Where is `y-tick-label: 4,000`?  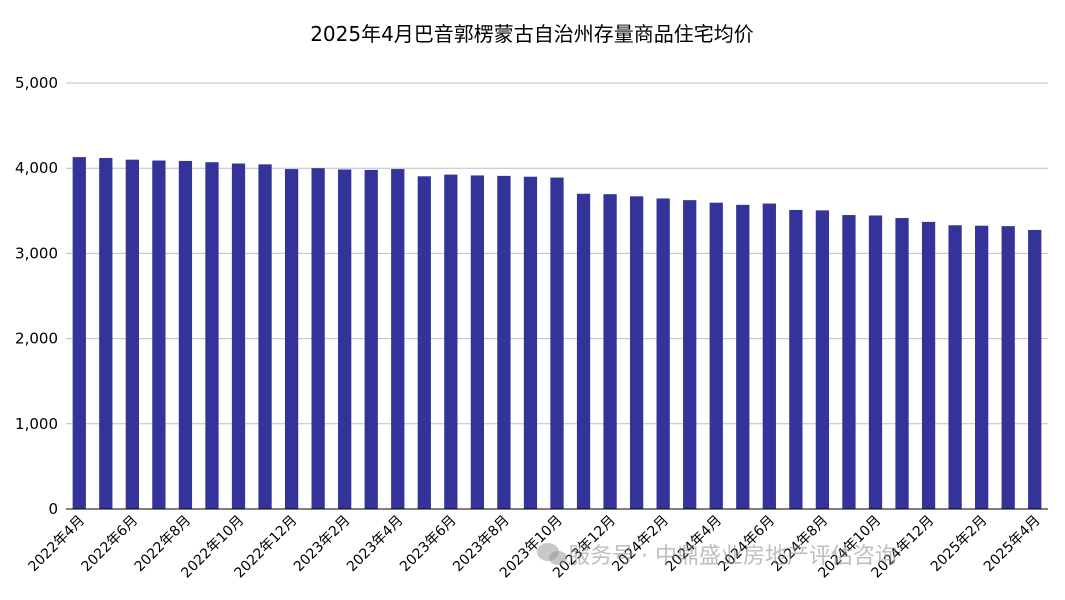
y-tick-label: 4,000 is located at coordinates (36, 168).